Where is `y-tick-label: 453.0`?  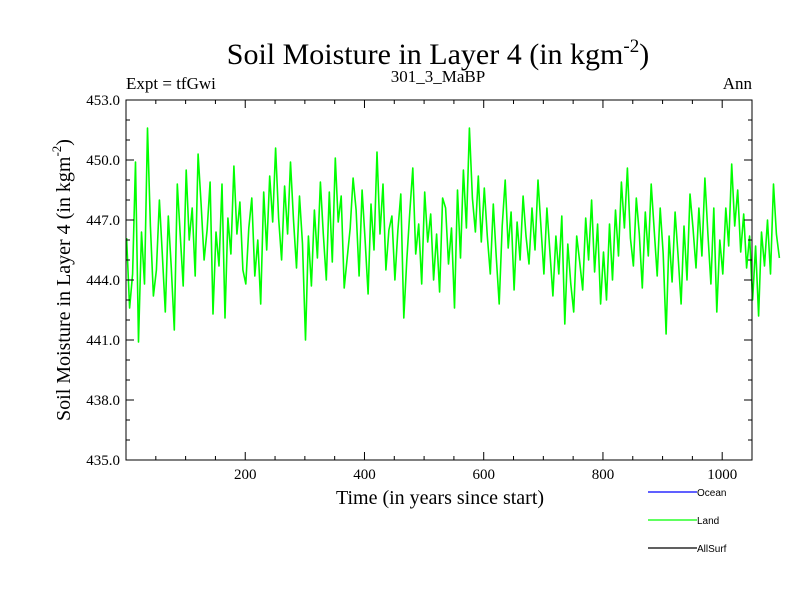
y-tick-label: 453.0 is located at coordinates (103, 101).